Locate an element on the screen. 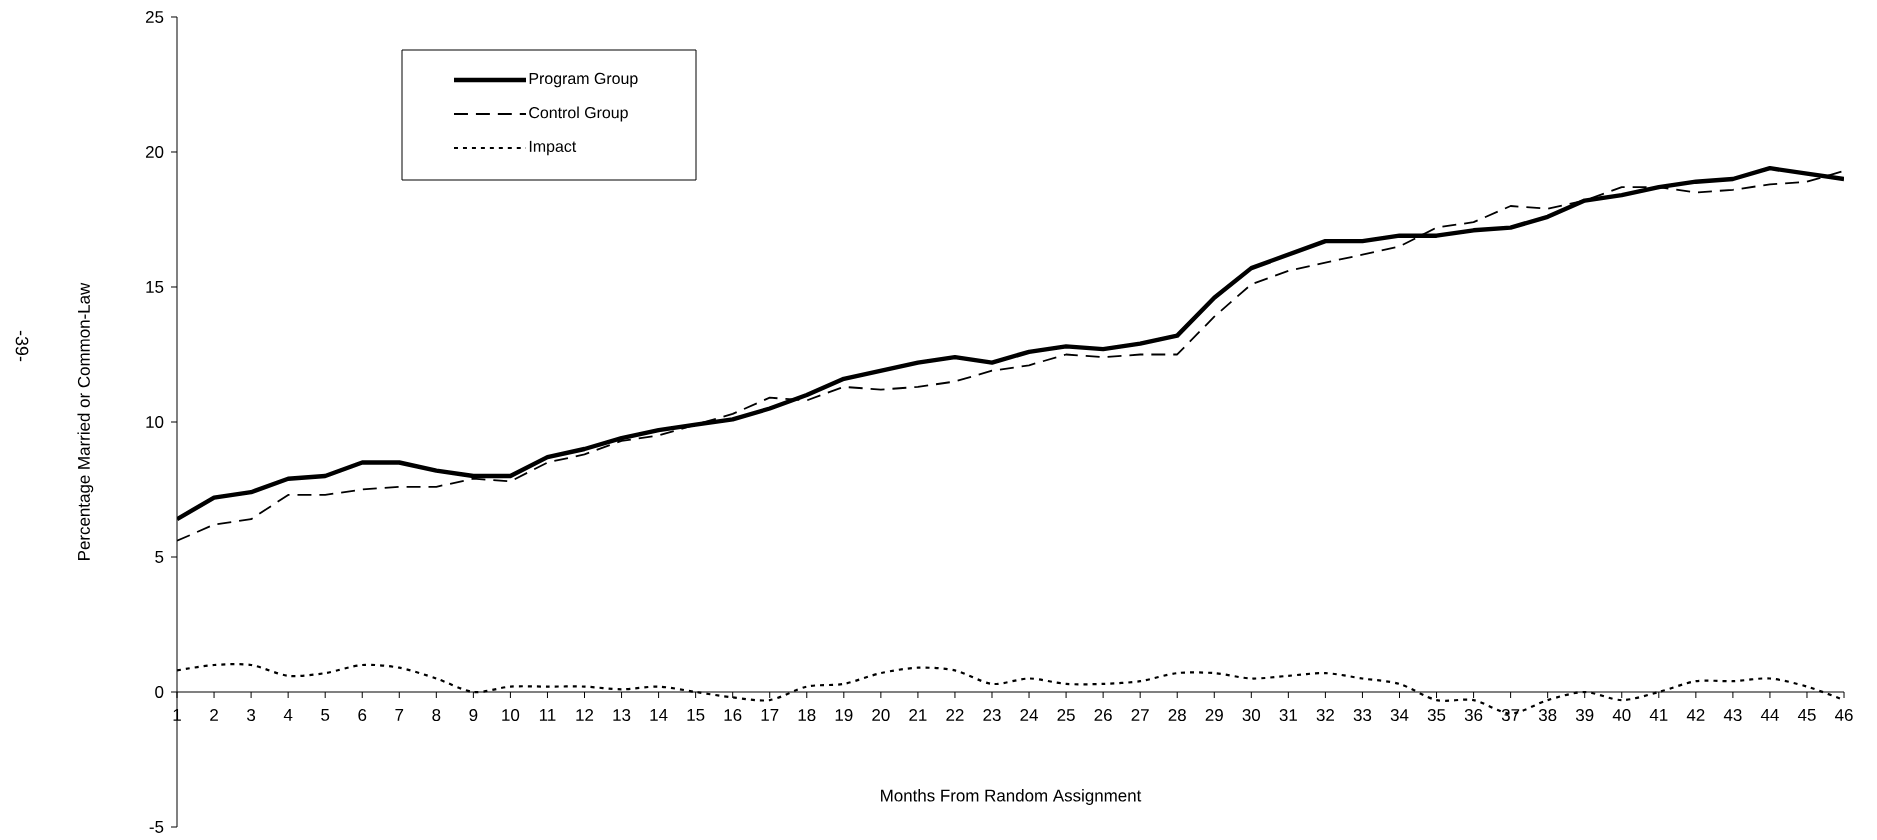  y-axis-title: Percentage Married or Common-Law is located at coordinates (85, 421).